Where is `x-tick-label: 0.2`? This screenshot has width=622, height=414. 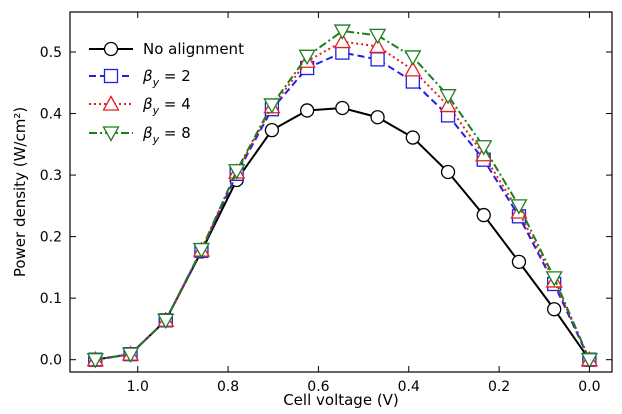 x-tick-label: 0.2 is located at coordinates (499, 387).